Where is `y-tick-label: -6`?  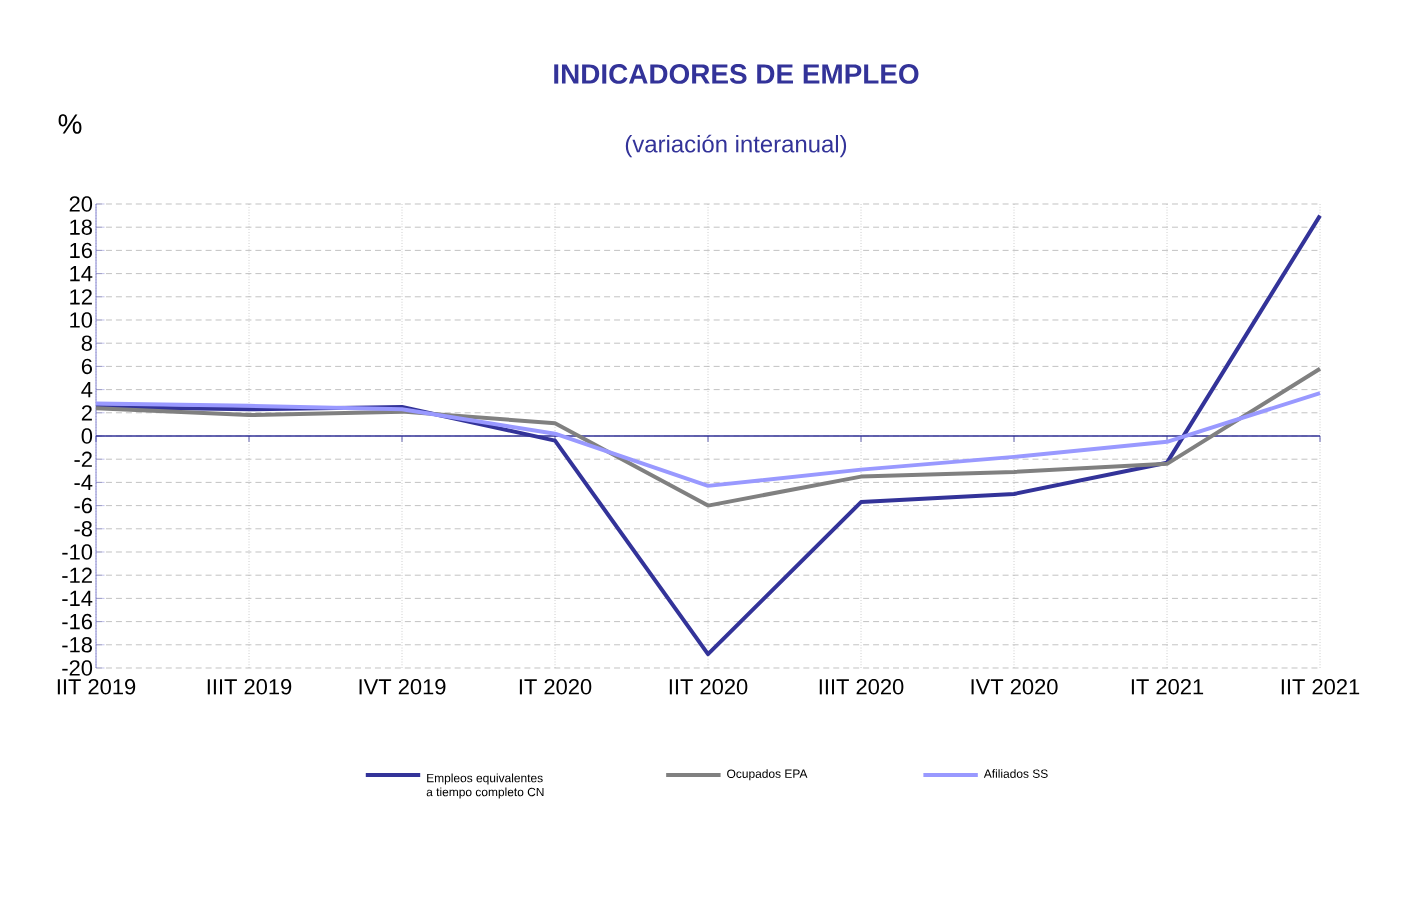
y-tick-label: -6 is located at coordinates (83, 505).